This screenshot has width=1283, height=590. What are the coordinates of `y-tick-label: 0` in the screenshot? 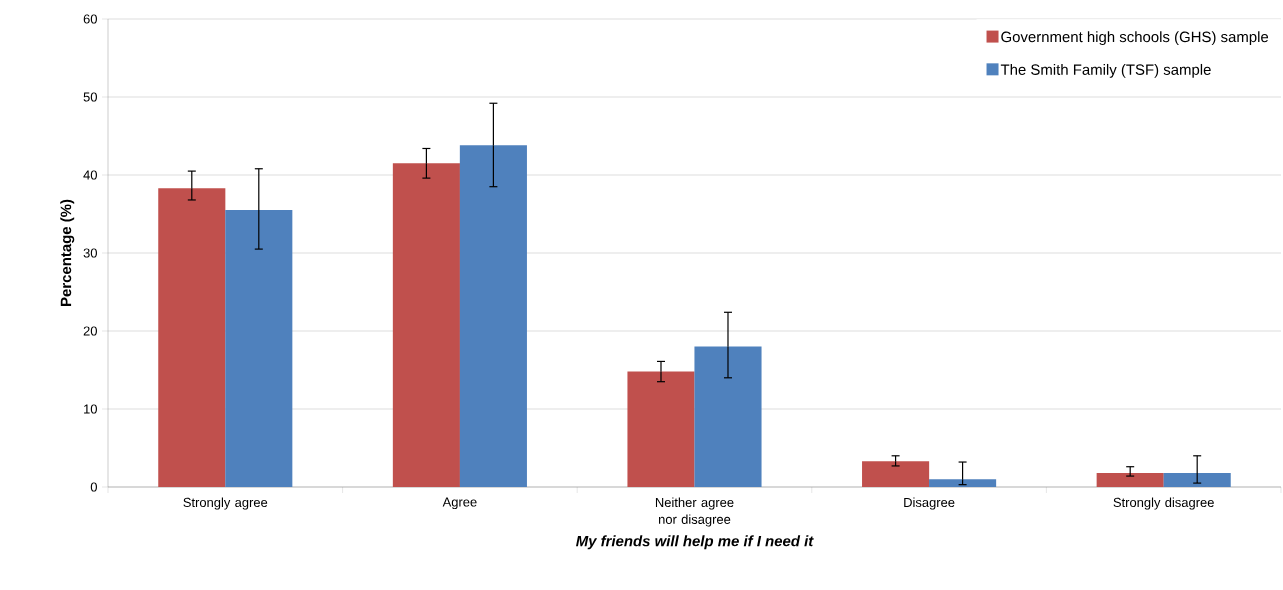 It's located at (93, 487).